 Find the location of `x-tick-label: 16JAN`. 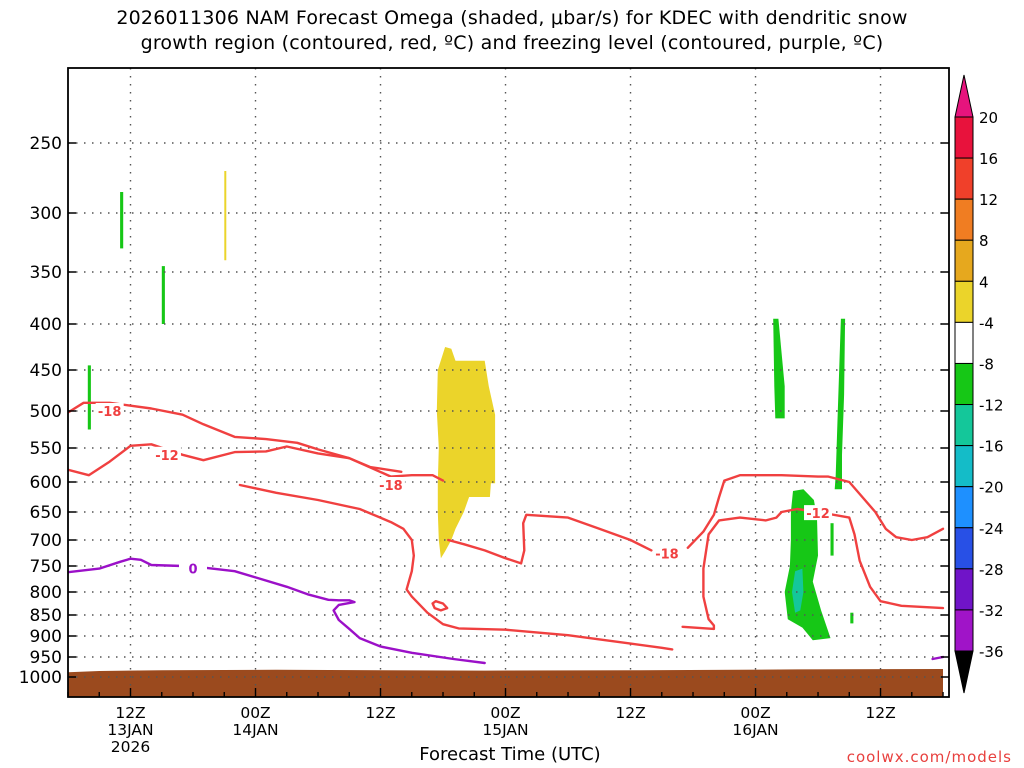

x-tick-label: 16JAN is located at coordinates (755, 730).